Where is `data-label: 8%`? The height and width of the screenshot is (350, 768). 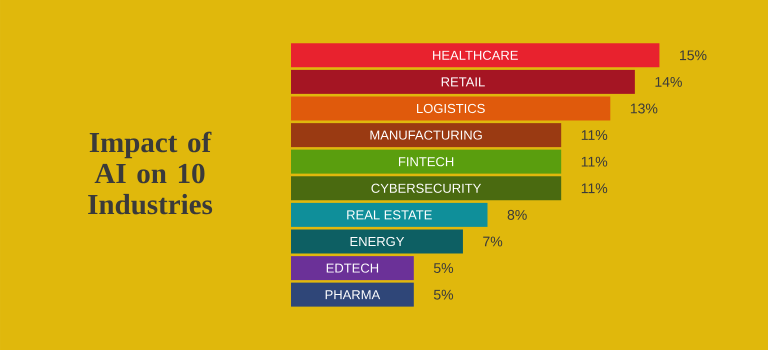
data-label: 8% is located at coordinates (517, 215).